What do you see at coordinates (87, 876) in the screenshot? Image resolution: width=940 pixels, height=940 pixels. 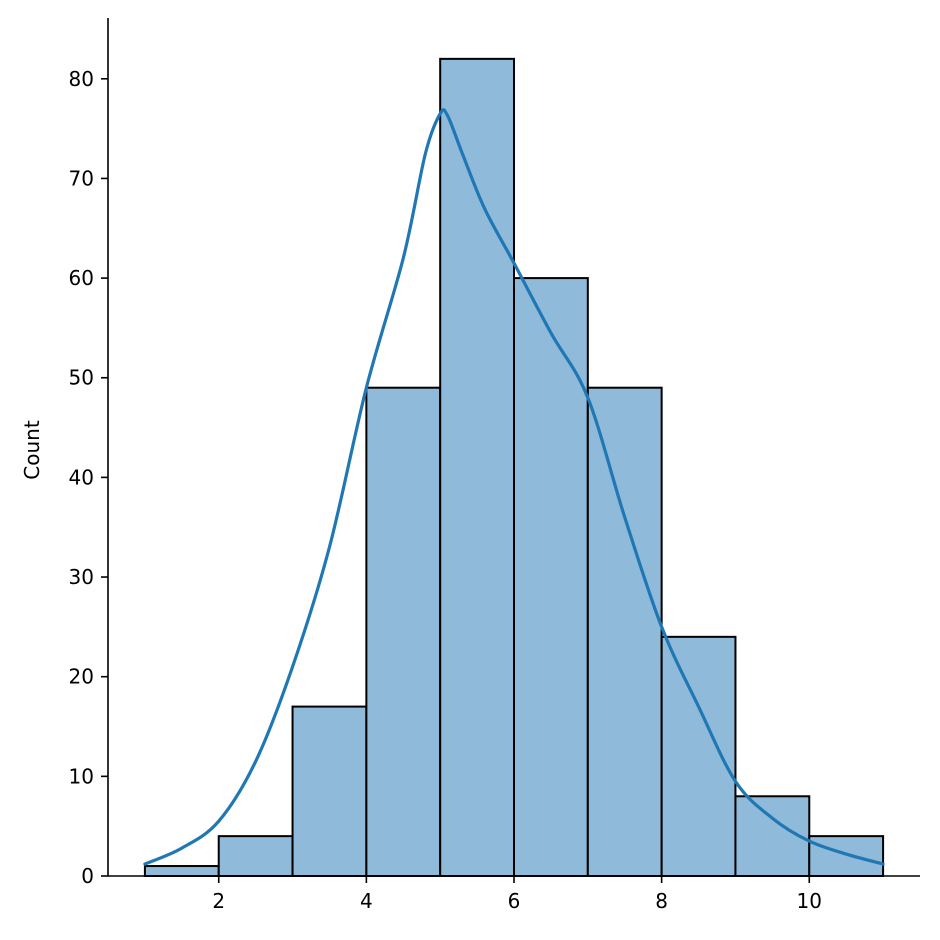 I see `y-tick-label: 0` at bounding box center [87, 876].